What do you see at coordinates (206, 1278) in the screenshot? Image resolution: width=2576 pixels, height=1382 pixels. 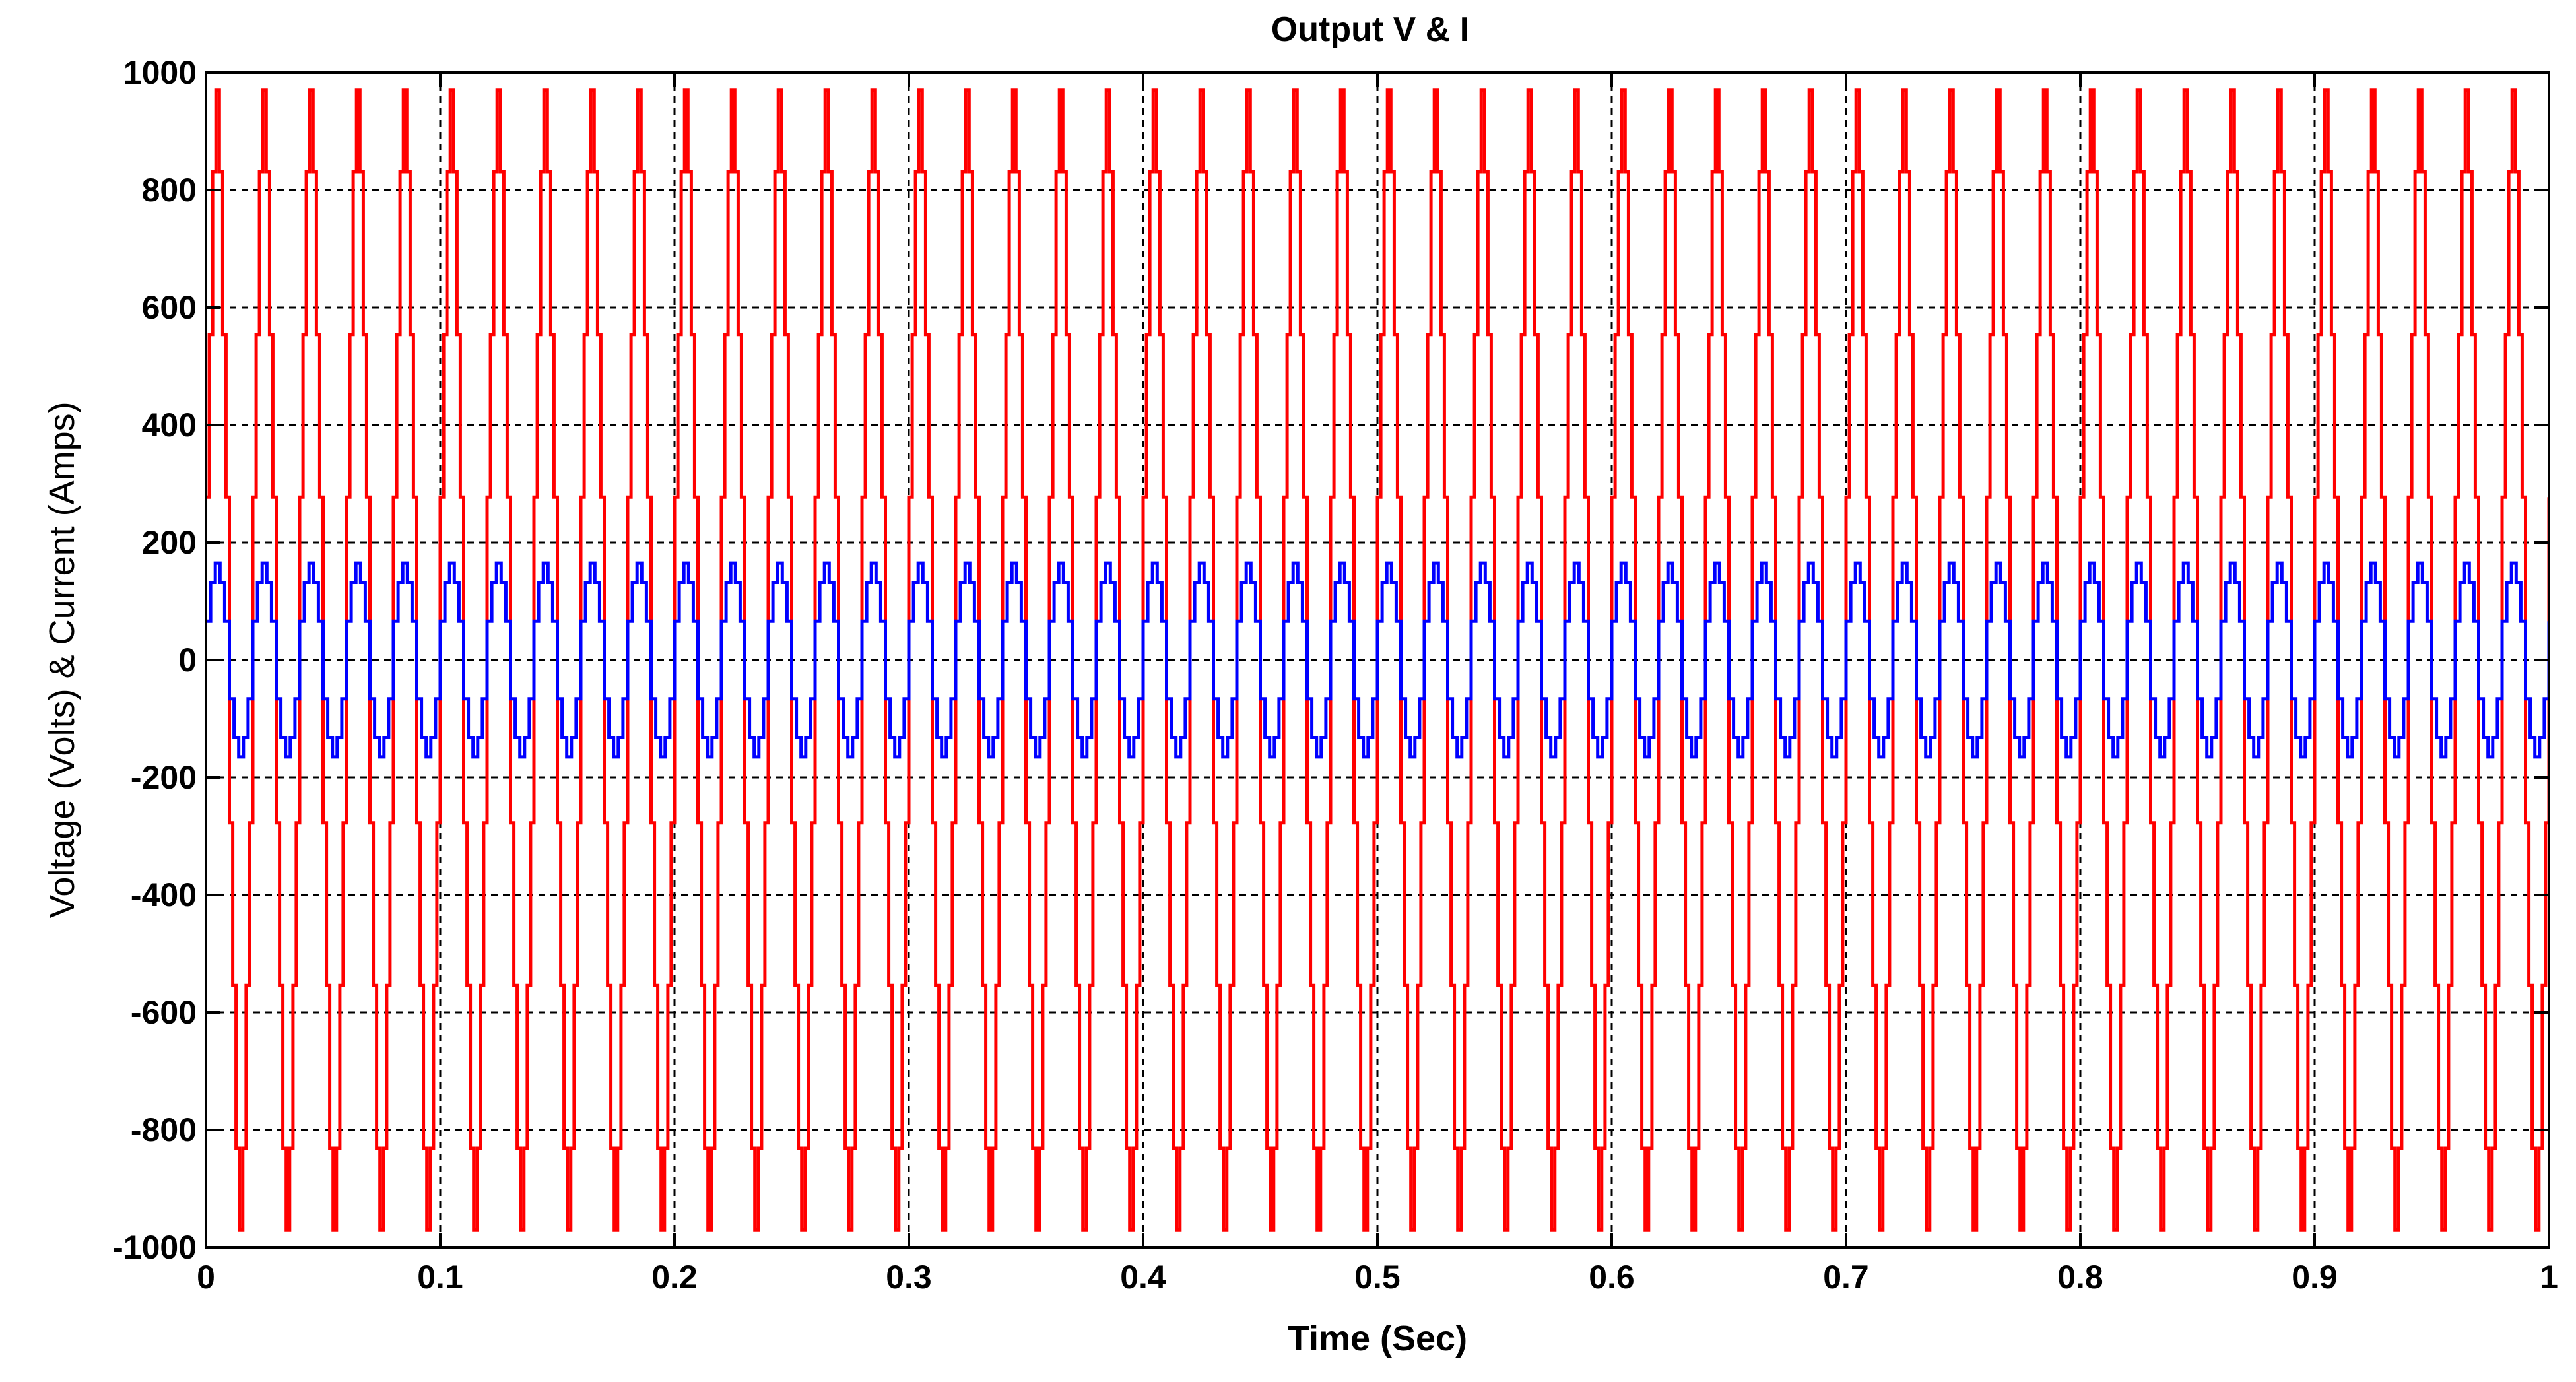 I see `x-tick-label: 0` at bounding box center [206, 1278].